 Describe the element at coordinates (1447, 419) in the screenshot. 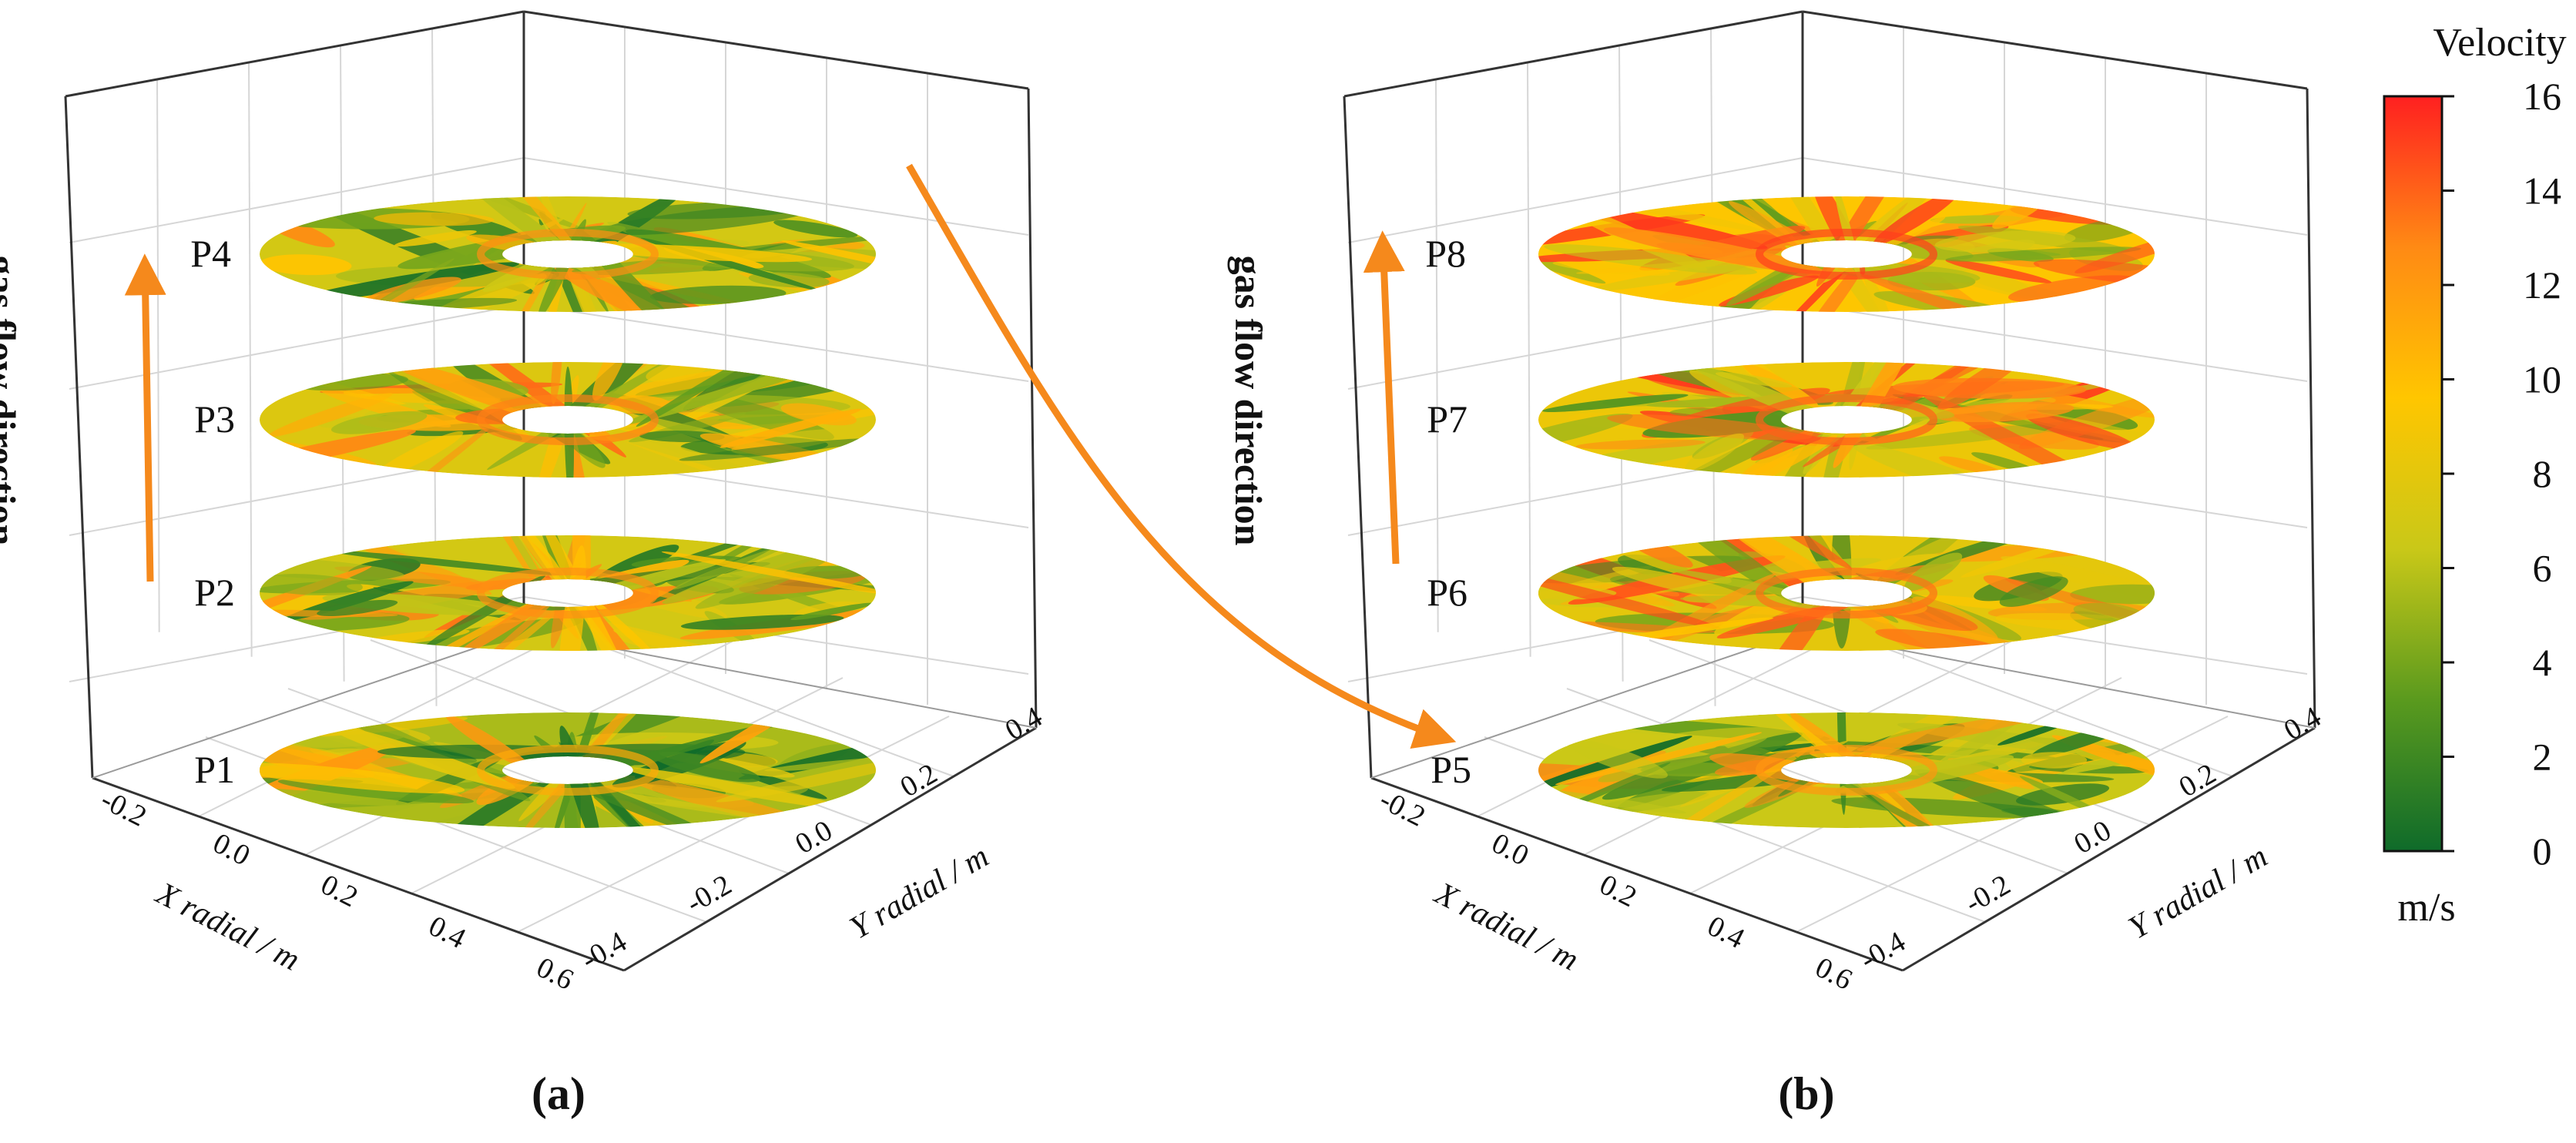

I see `plane-label-p7: P7` at that location.